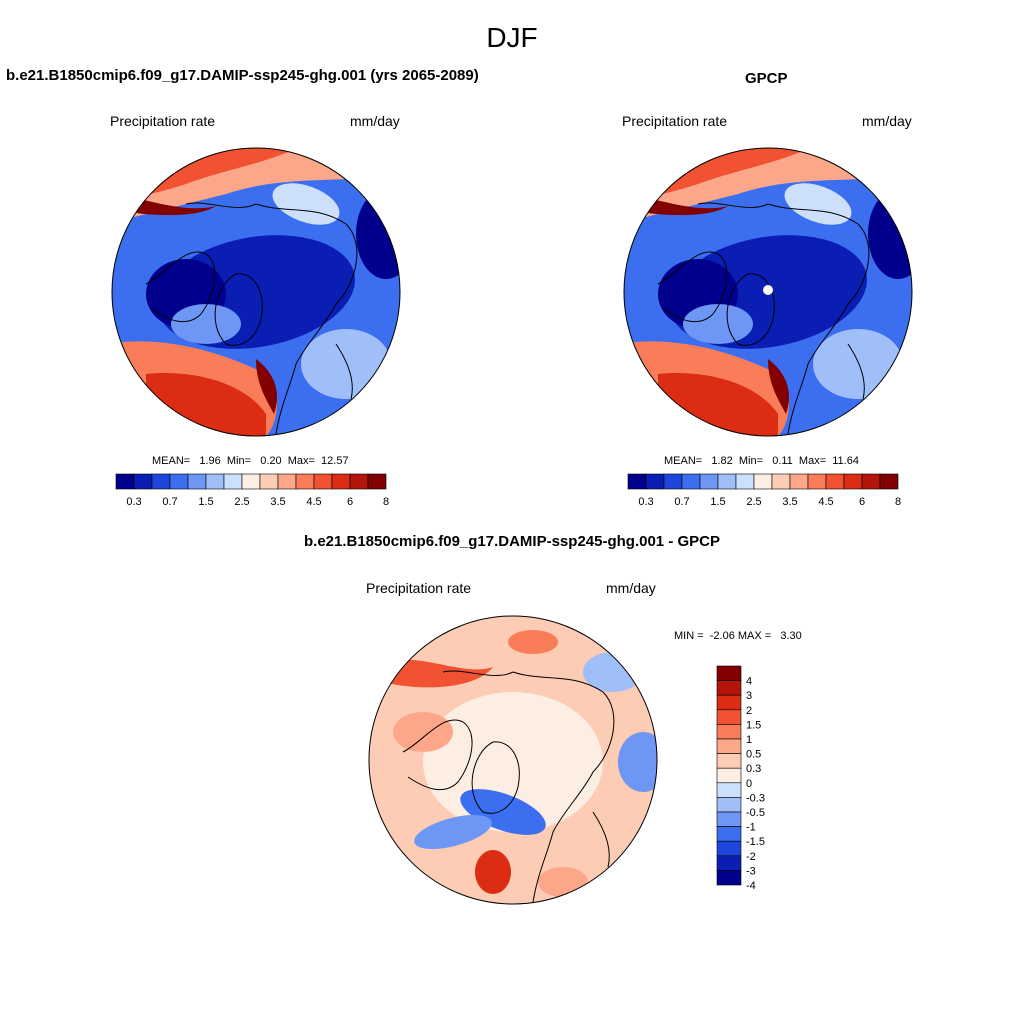 This screenshot has height=1024, width=1024. Describe the element at coordinates (862, 502) in the screenshot. I see `obs-colorbar-tick: 6` at that location.